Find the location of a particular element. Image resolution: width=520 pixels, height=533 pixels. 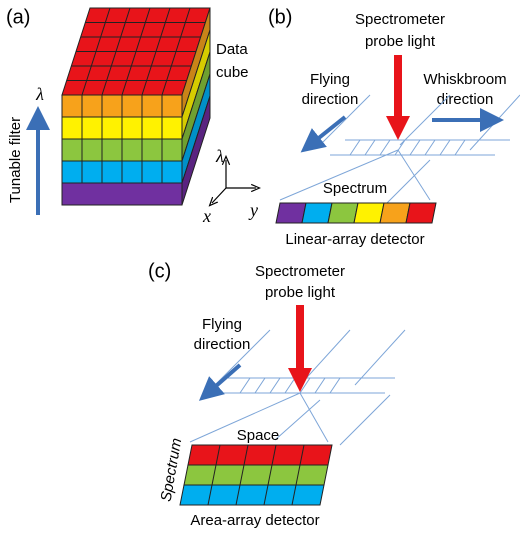

linear-detector is located at coordinates (356, 213).